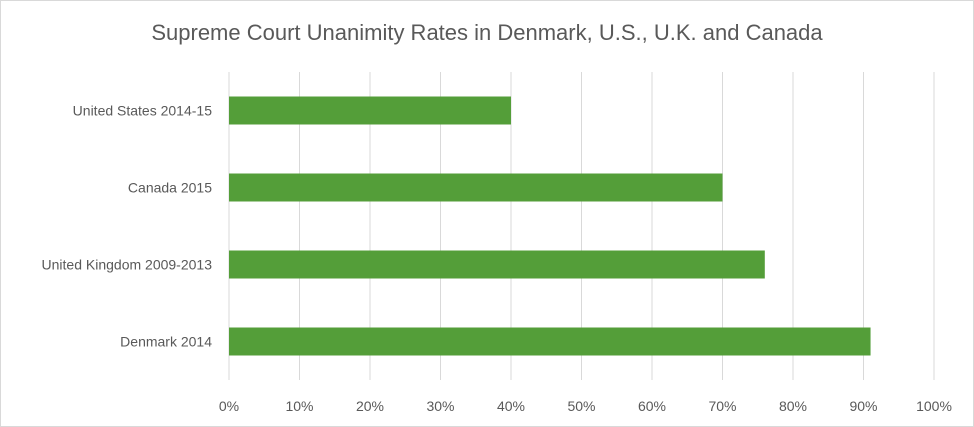  I want to click on x-tick-label: 50%, so click(581, 406).